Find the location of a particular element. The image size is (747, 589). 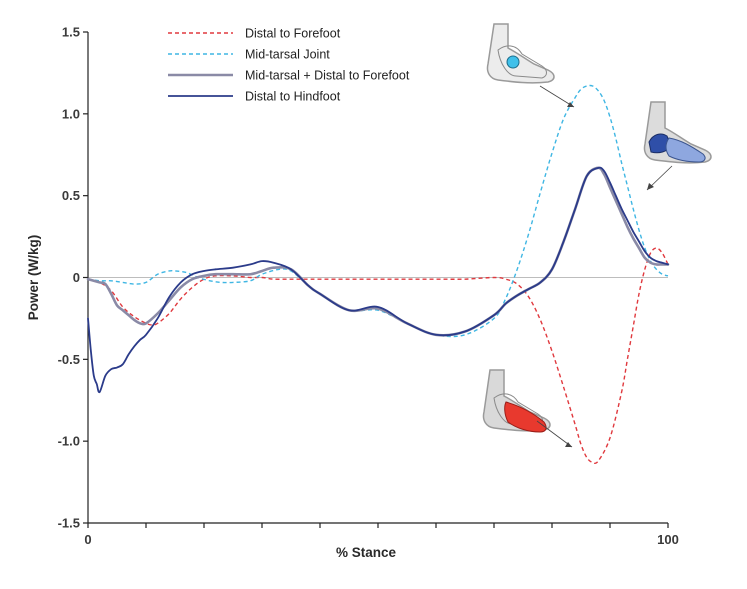

y-tick-label: -0.5 is located at coordinates (69, 359).